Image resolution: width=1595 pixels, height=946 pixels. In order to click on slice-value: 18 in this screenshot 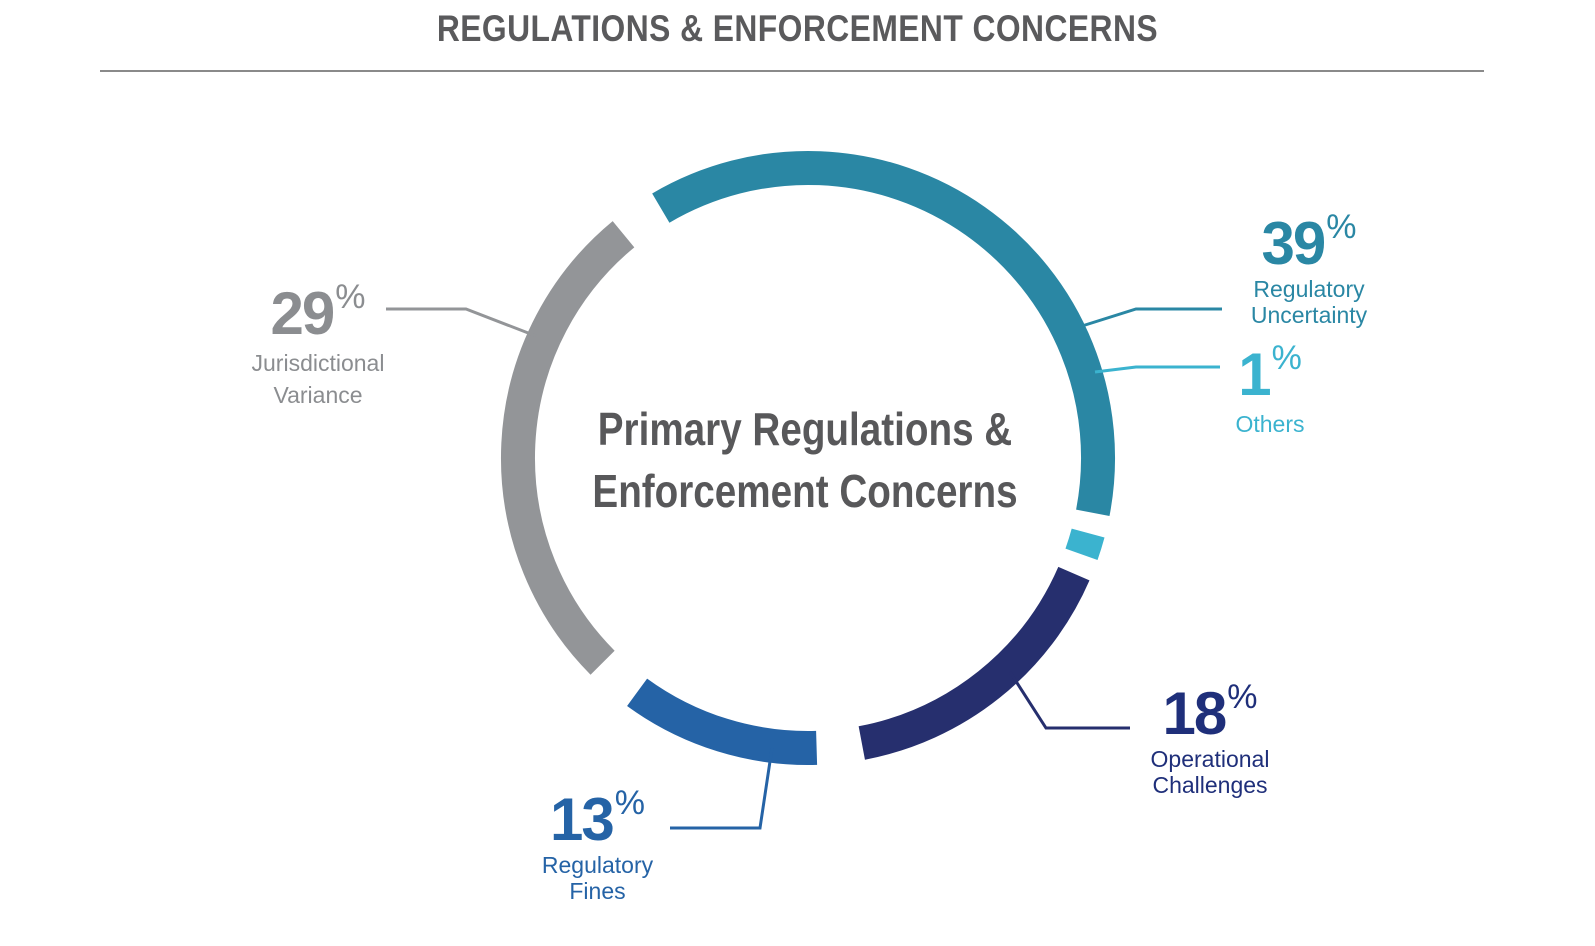, I will do `click(1195, 713)`.